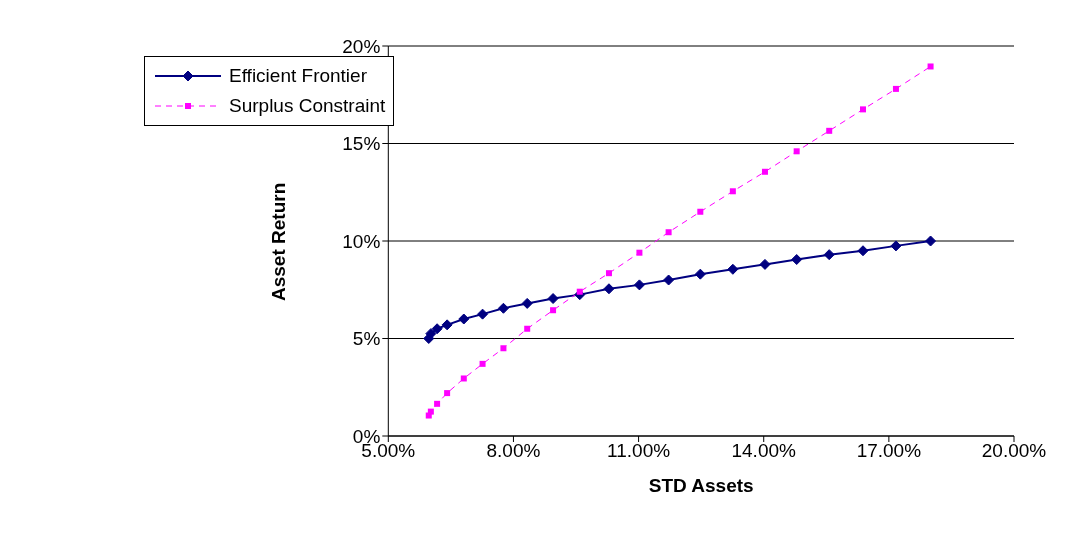 The image size is (1086, 534). What do you see at coordinates (361, 144) in the screenshot?
I see `y-tick-label: 15%` at bounding box center [361, 144].